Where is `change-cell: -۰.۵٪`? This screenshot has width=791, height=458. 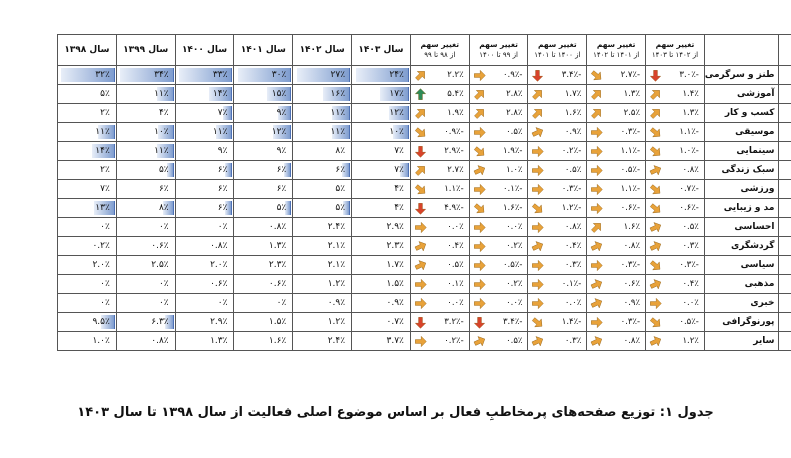
change-cell: -۰.۵٪ is located at coordinates (675, 322).